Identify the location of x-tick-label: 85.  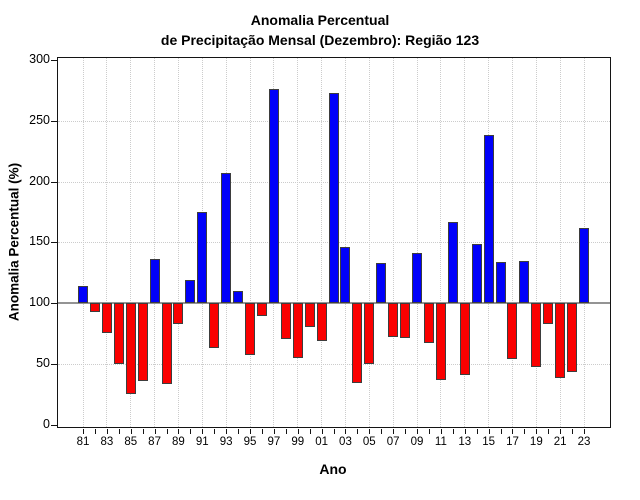
(131, 442).